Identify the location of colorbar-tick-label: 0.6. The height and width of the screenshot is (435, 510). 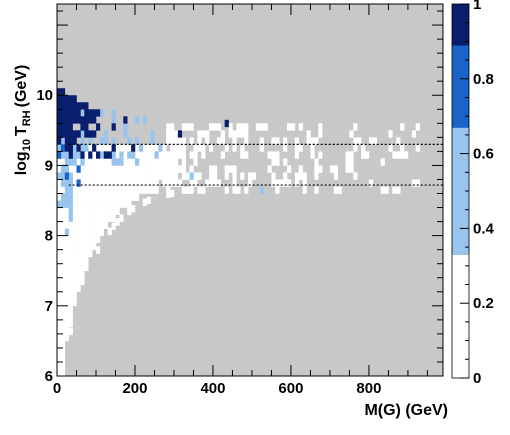
(483, 154).